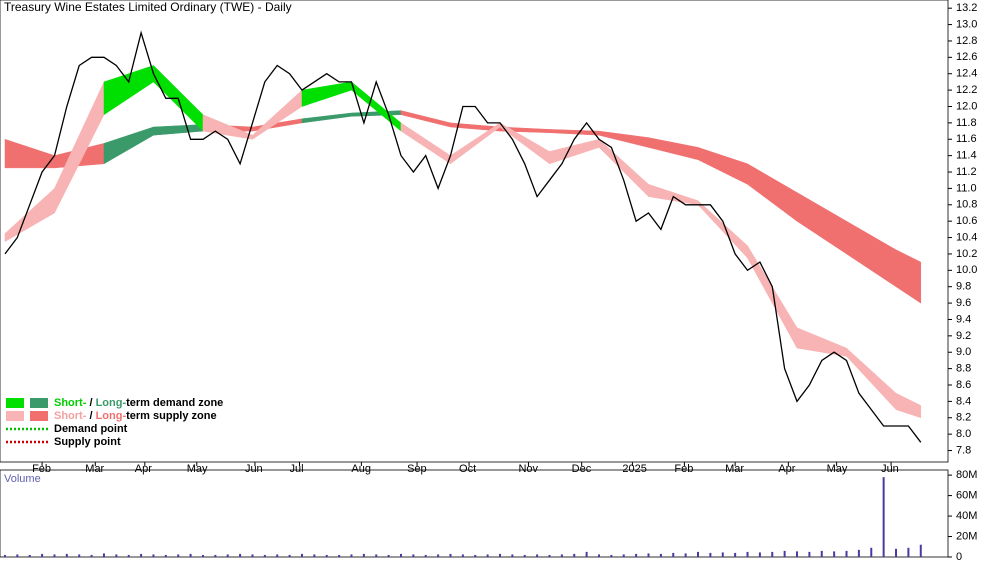 The width and height of the screenshot is (1000, 562). I want to click on y-tick-label: 10.0, so click(966, 270).